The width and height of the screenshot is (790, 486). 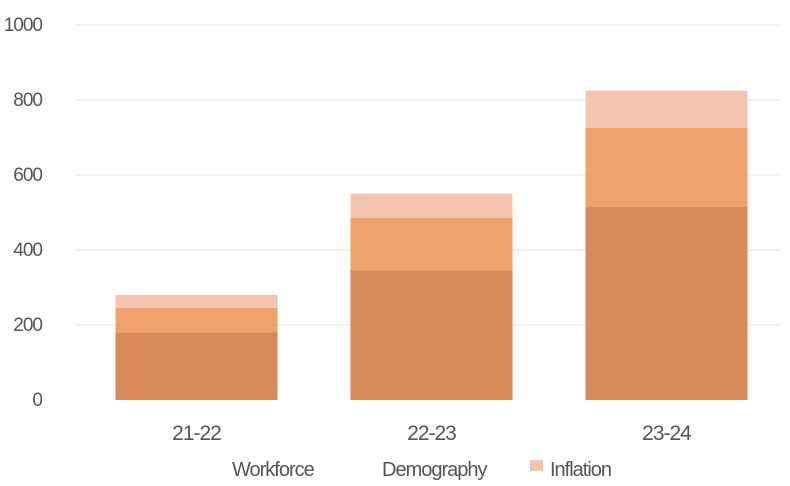 What do you see at coordinates (24, 213) in the screenshot?
I see `y-axis: 0 200 400 600 800 1000` at bounding box center [24, 213].